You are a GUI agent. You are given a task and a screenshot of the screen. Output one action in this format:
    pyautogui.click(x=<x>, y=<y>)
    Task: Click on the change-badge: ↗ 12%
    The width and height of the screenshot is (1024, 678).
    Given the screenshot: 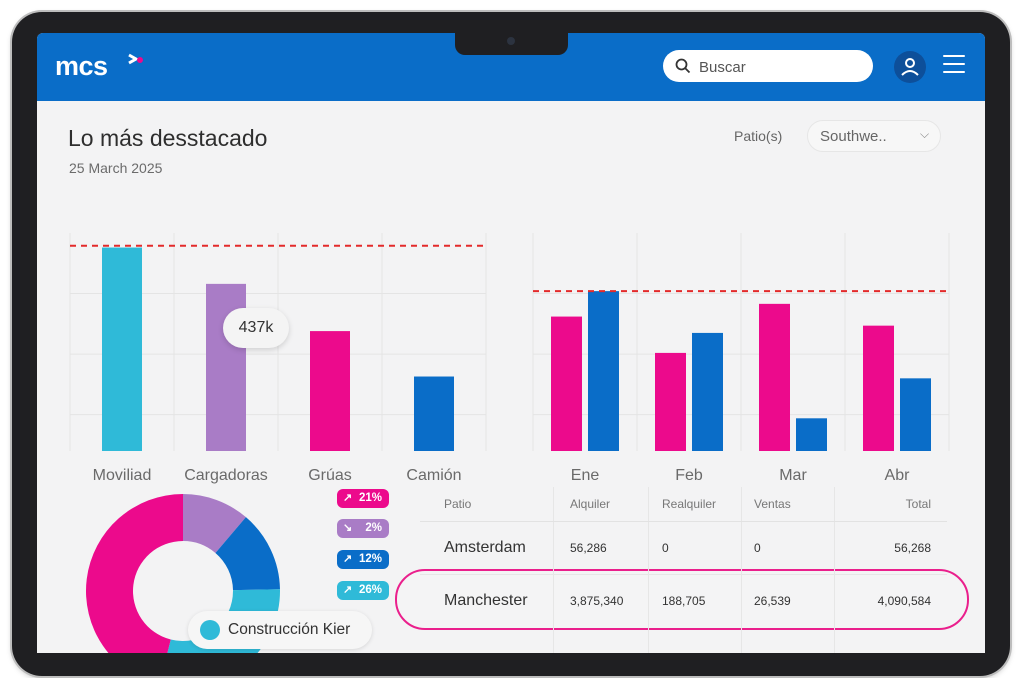 What is the action you would take?
    pyautogui.click(x=363, y=559)
    